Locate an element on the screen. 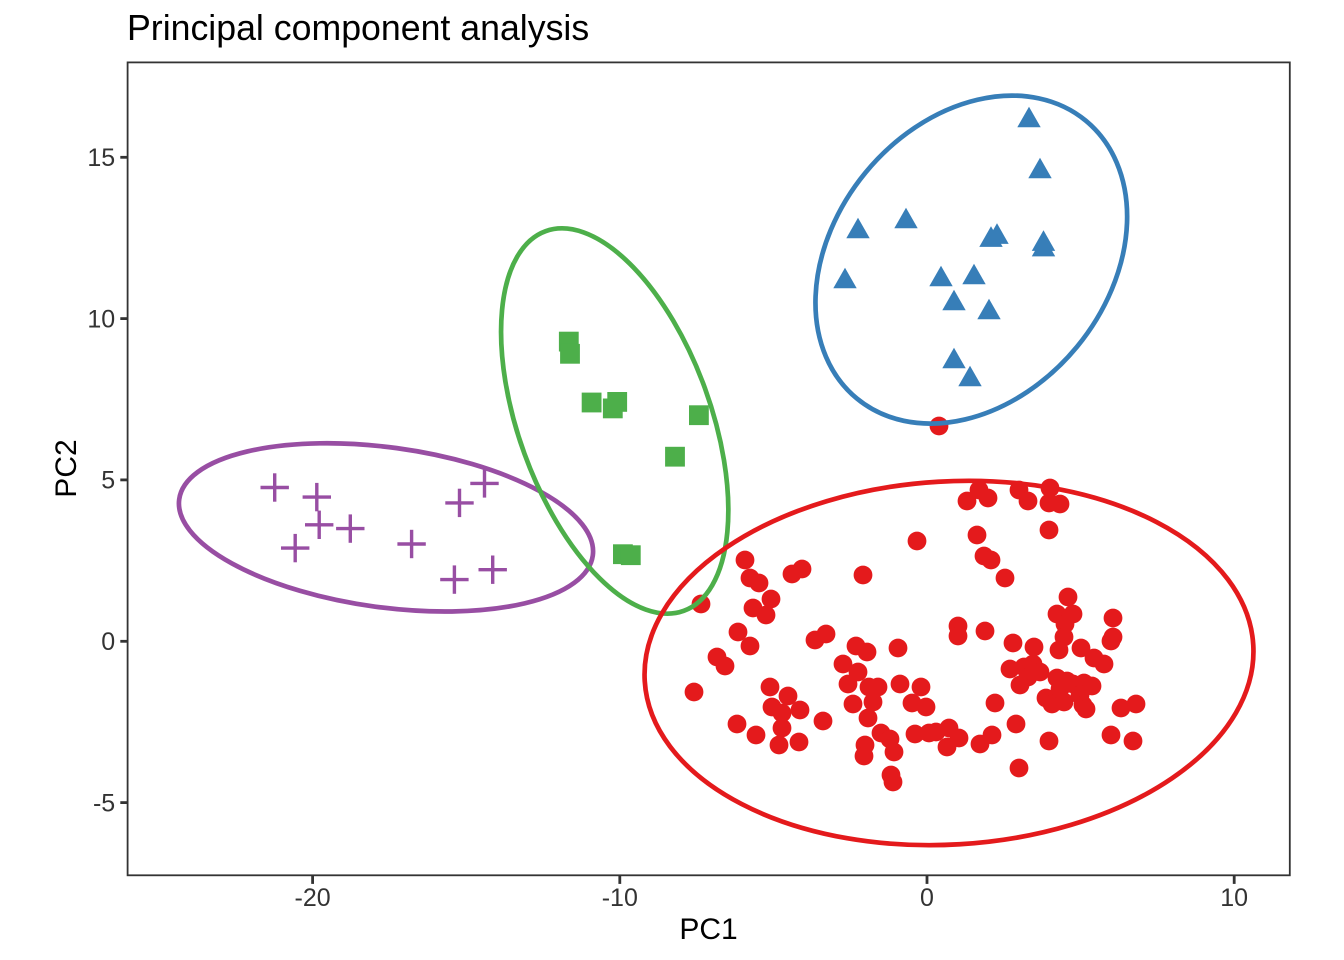  svg-text: PC1 is located at coordinates (708, 929).